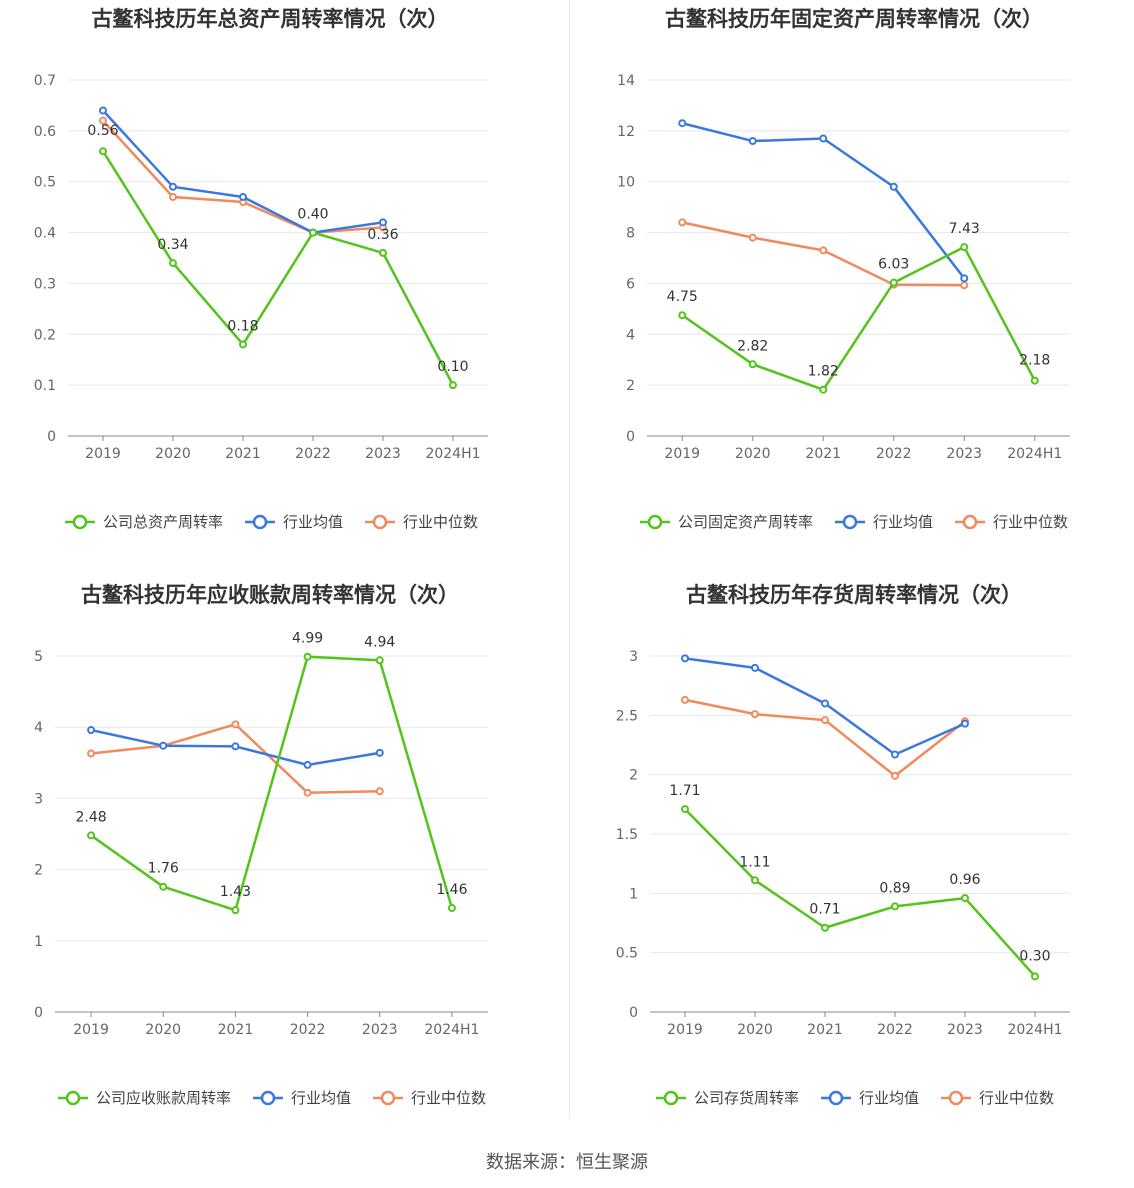 The image size is (1134, 1188). Describe the element at coordinates (163, 522) in the screenshot. I see `legend-label: 公司总资产周转率` at that location.